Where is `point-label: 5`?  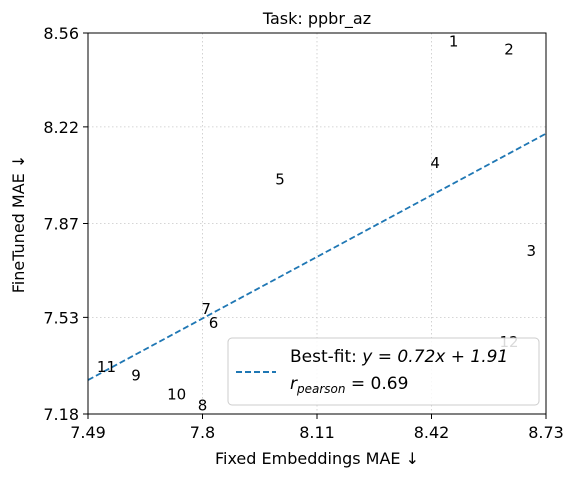
point-label: 5 is located at coordinates (280, 179).